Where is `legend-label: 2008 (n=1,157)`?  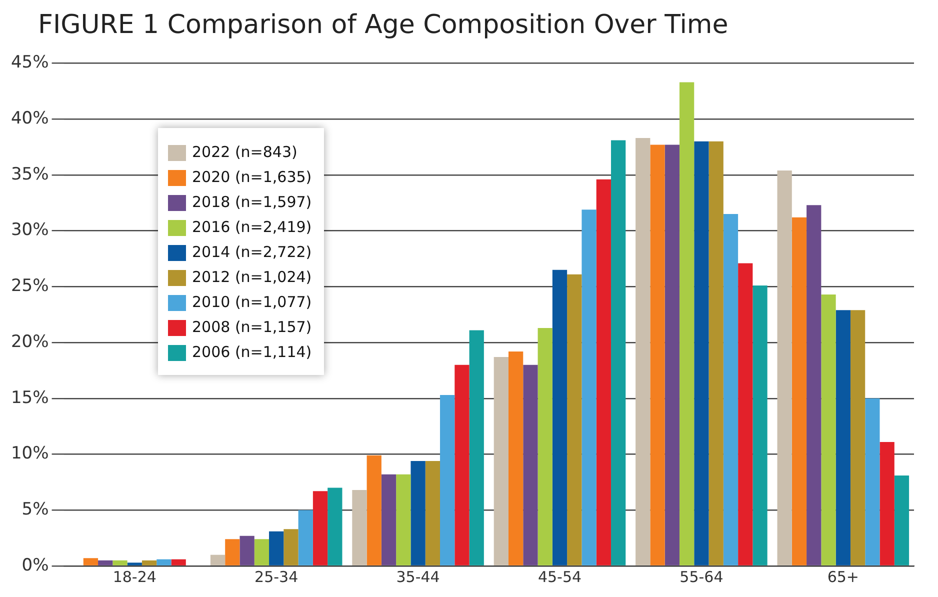
legend-label: 2008 (n=1,157) is located at coordinates (252, 327).